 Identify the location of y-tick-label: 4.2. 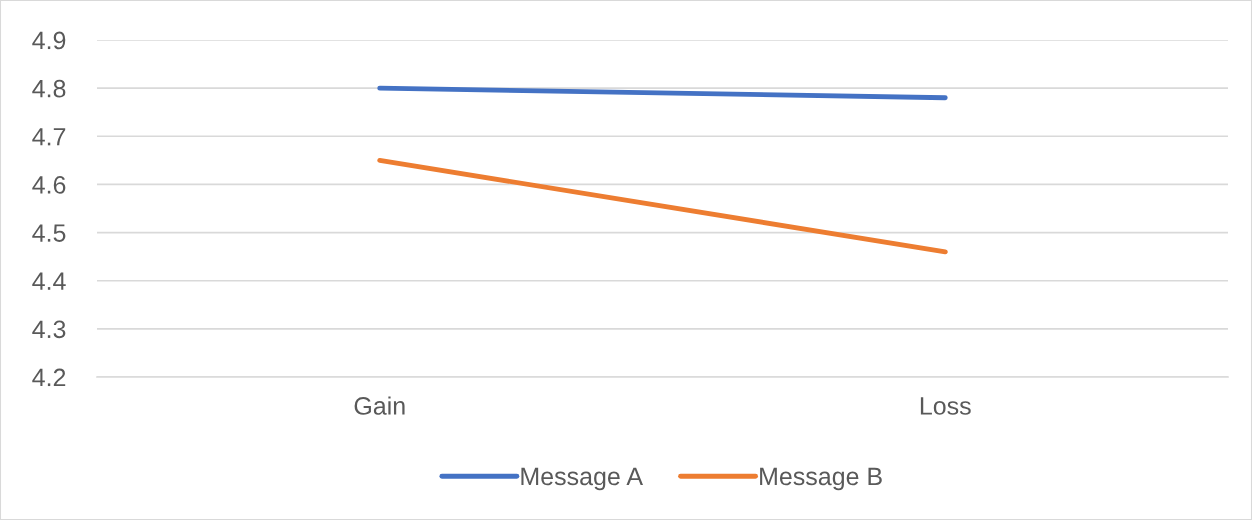
(49, 377).